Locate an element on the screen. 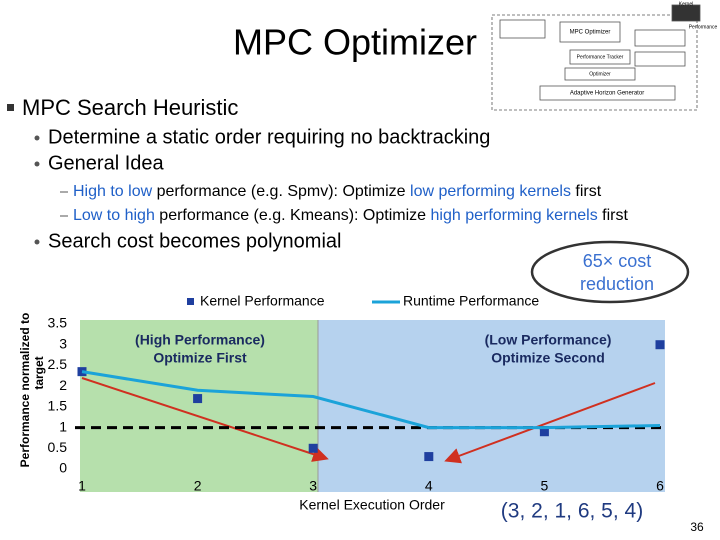 This screenshot has width=720, height=540. annotation: (High Performance) is located at coordinates (200, 340).